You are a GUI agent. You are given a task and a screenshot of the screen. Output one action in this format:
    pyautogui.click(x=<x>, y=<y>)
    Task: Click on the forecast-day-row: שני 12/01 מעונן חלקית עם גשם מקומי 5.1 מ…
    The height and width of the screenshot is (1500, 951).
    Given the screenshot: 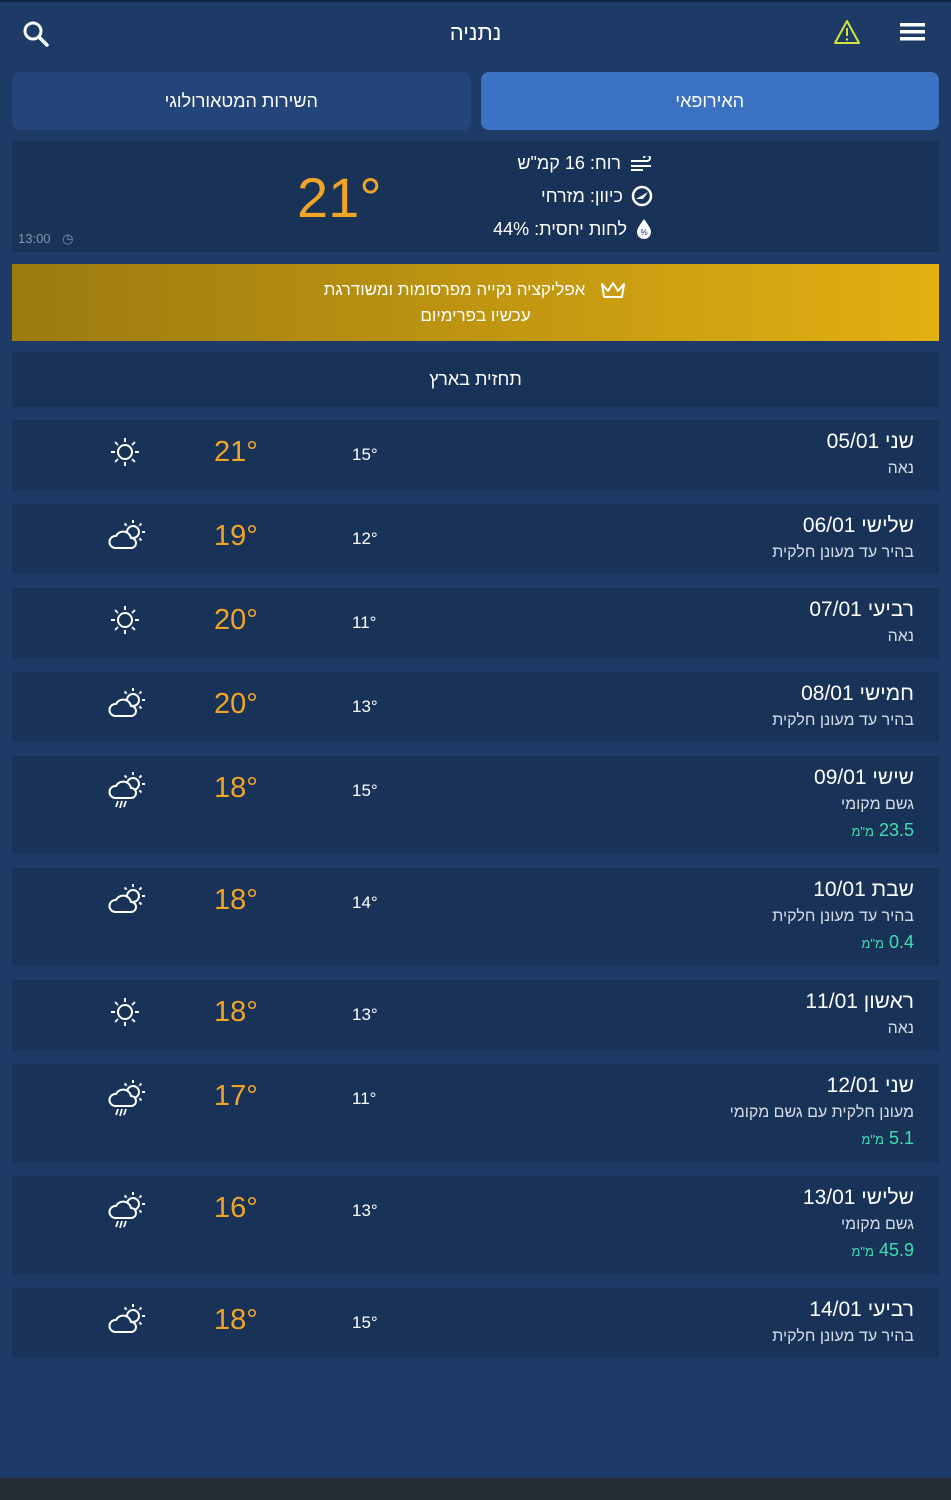 What is the action you would take?
    pyautogui.click(x=475, y=1113)
    